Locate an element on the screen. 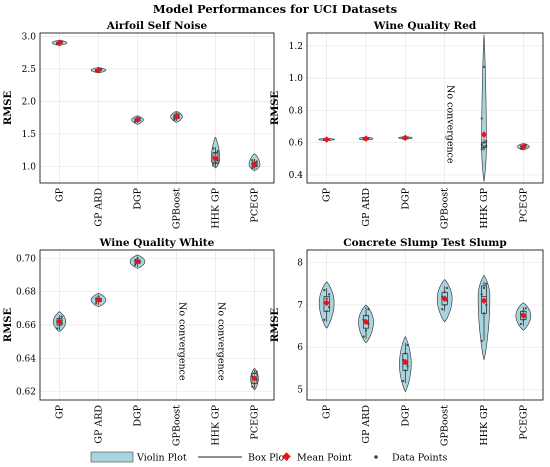 Image resolution: width=550 pixels, height=467 pixels. legend-box-label: Box Plot is located at coordinates (268, 458).